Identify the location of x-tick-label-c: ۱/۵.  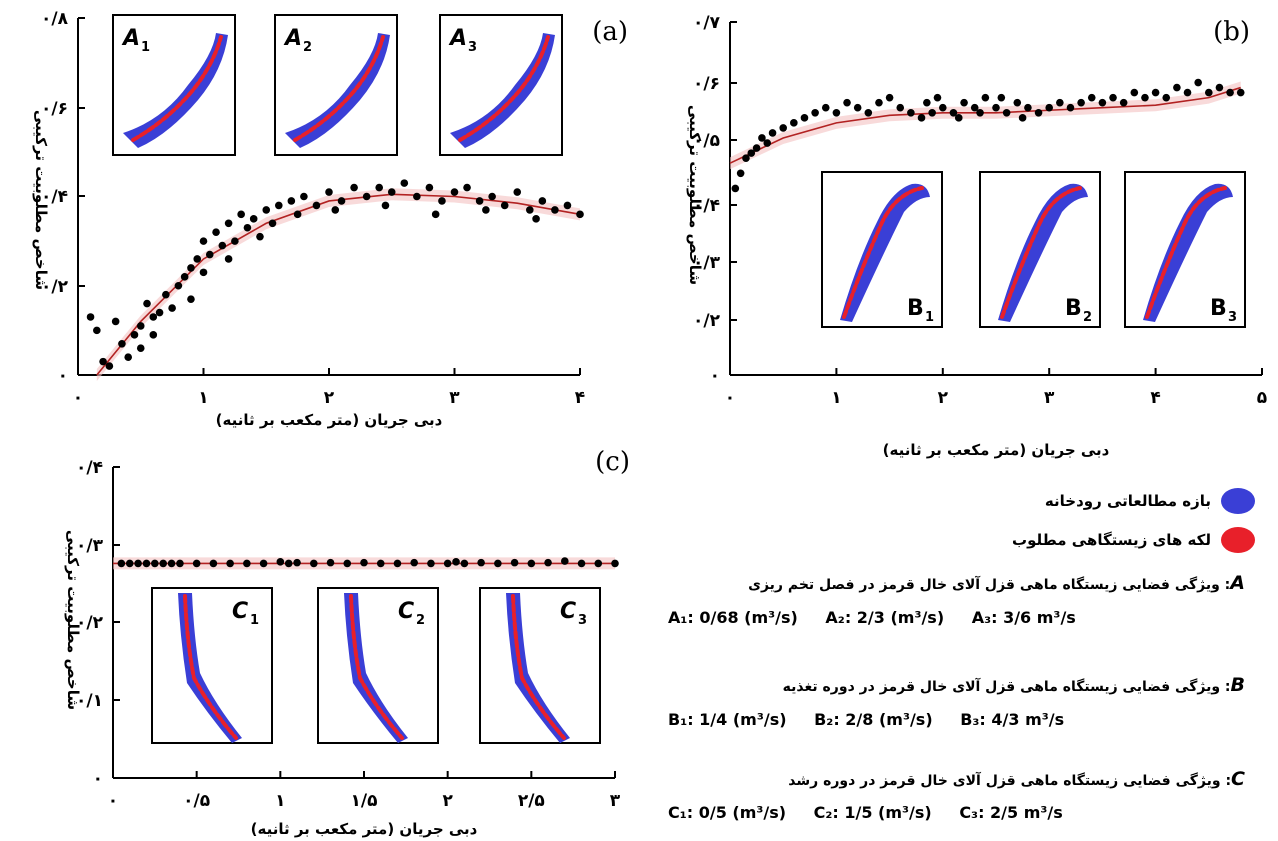
(364, 801).